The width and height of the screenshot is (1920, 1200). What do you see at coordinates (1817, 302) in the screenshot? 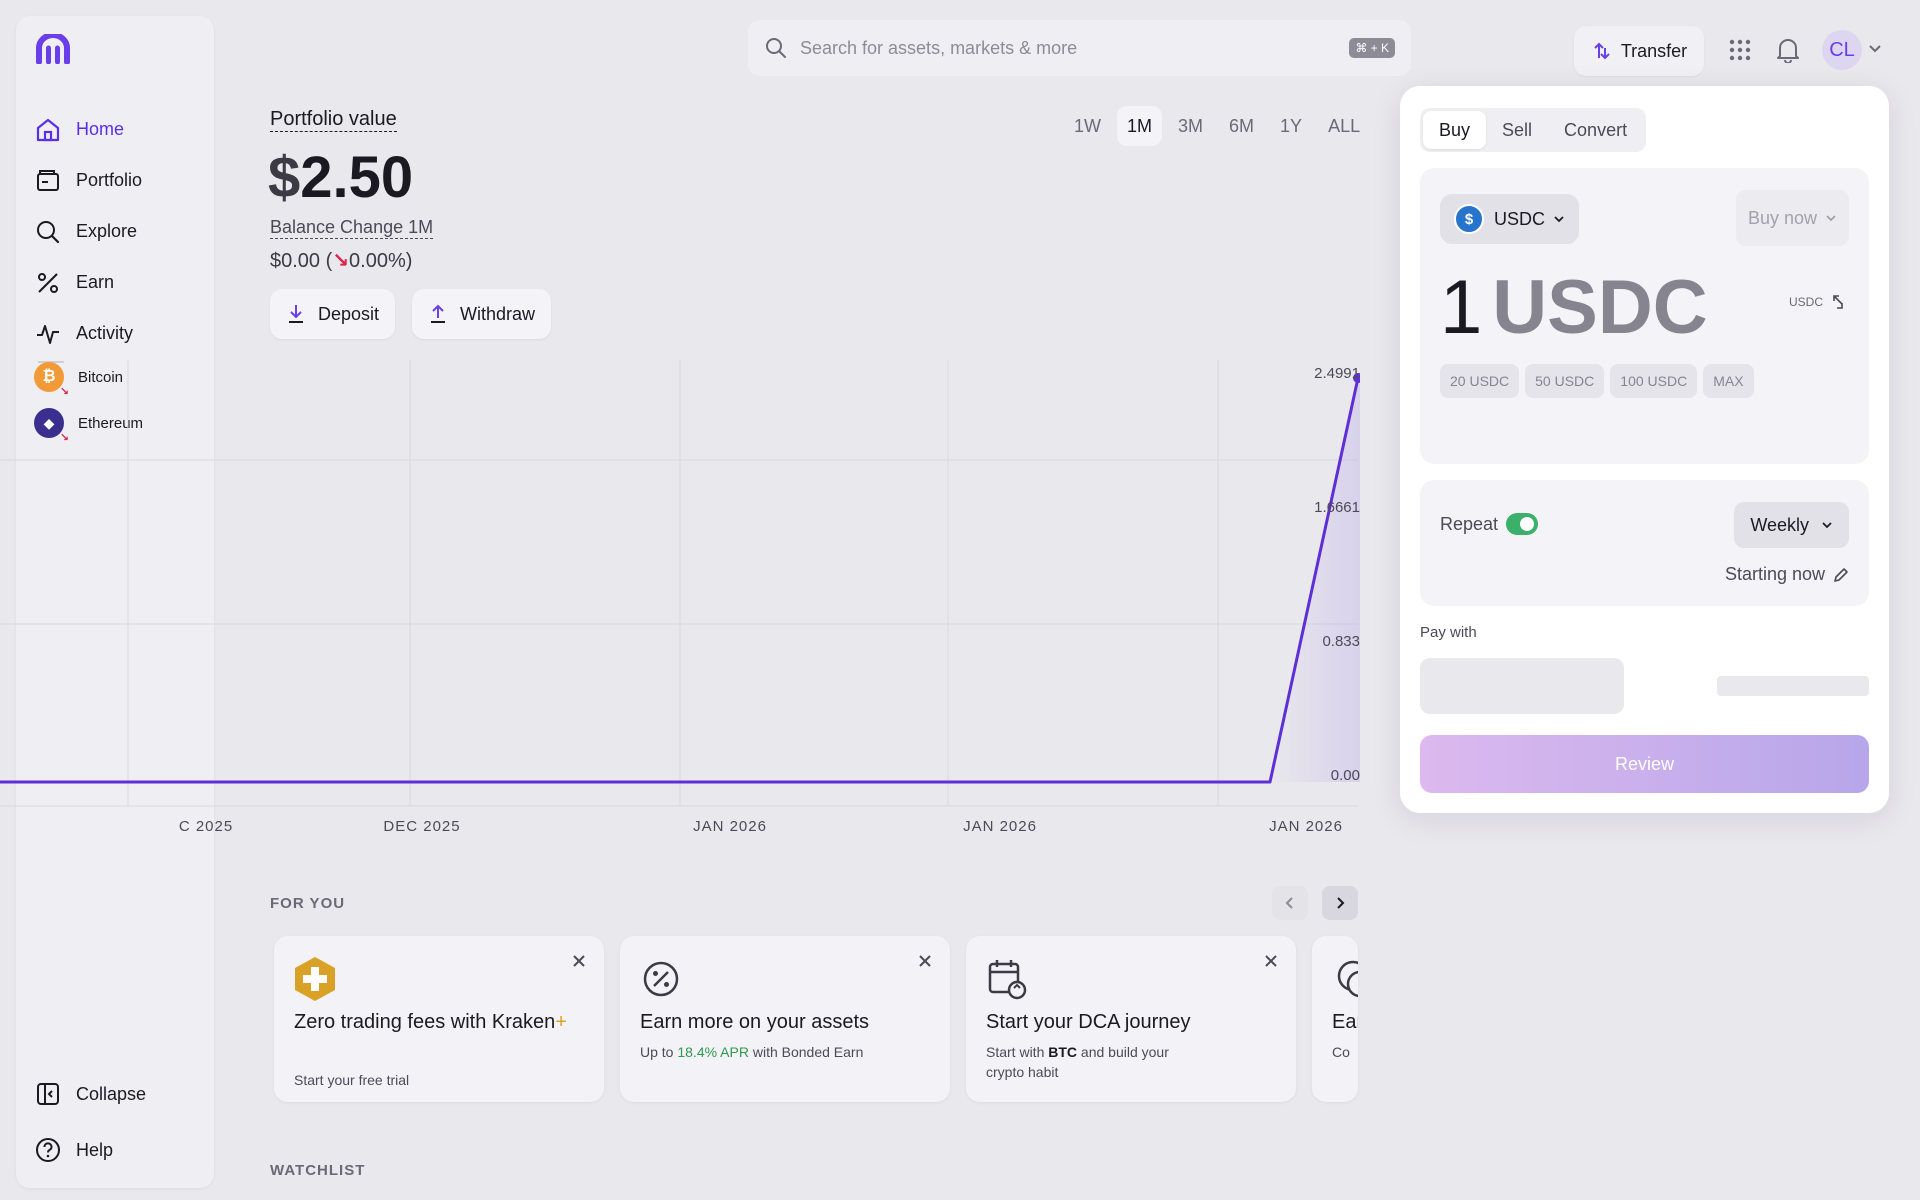
I see `swap-unit-button: USDC` at bounding box center [1817, 302].